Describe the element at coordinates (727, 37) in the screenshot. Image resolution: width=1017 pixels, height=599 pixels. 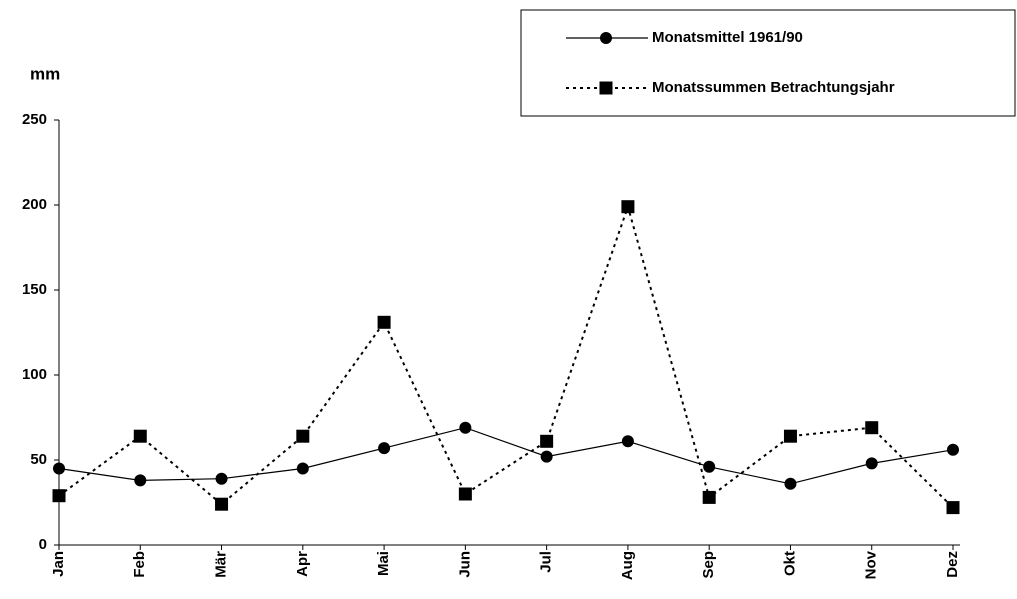
I see `legend-label: Monatsmittel 1961/90` at that location.